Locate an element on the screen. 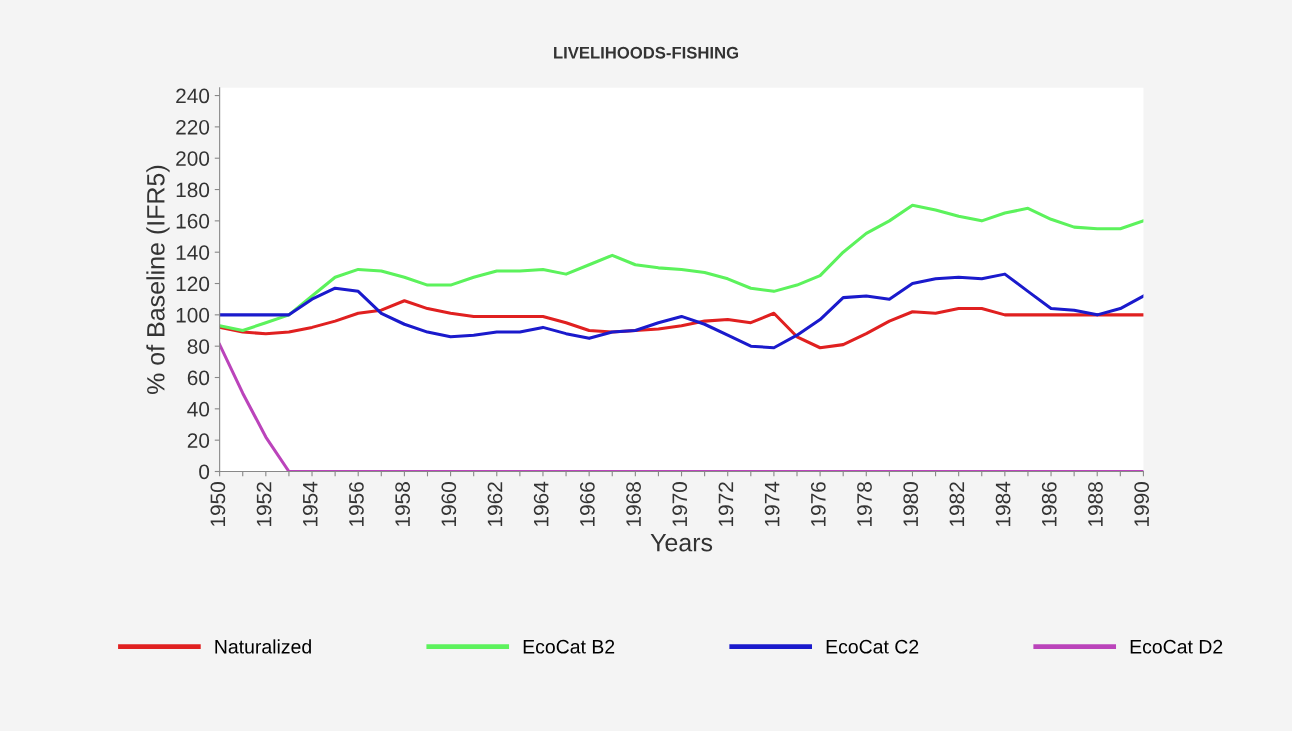 The width and height of the screenshot is (1292, 731). x-tick-label: 1990 is located at coordinates (1142, 504).